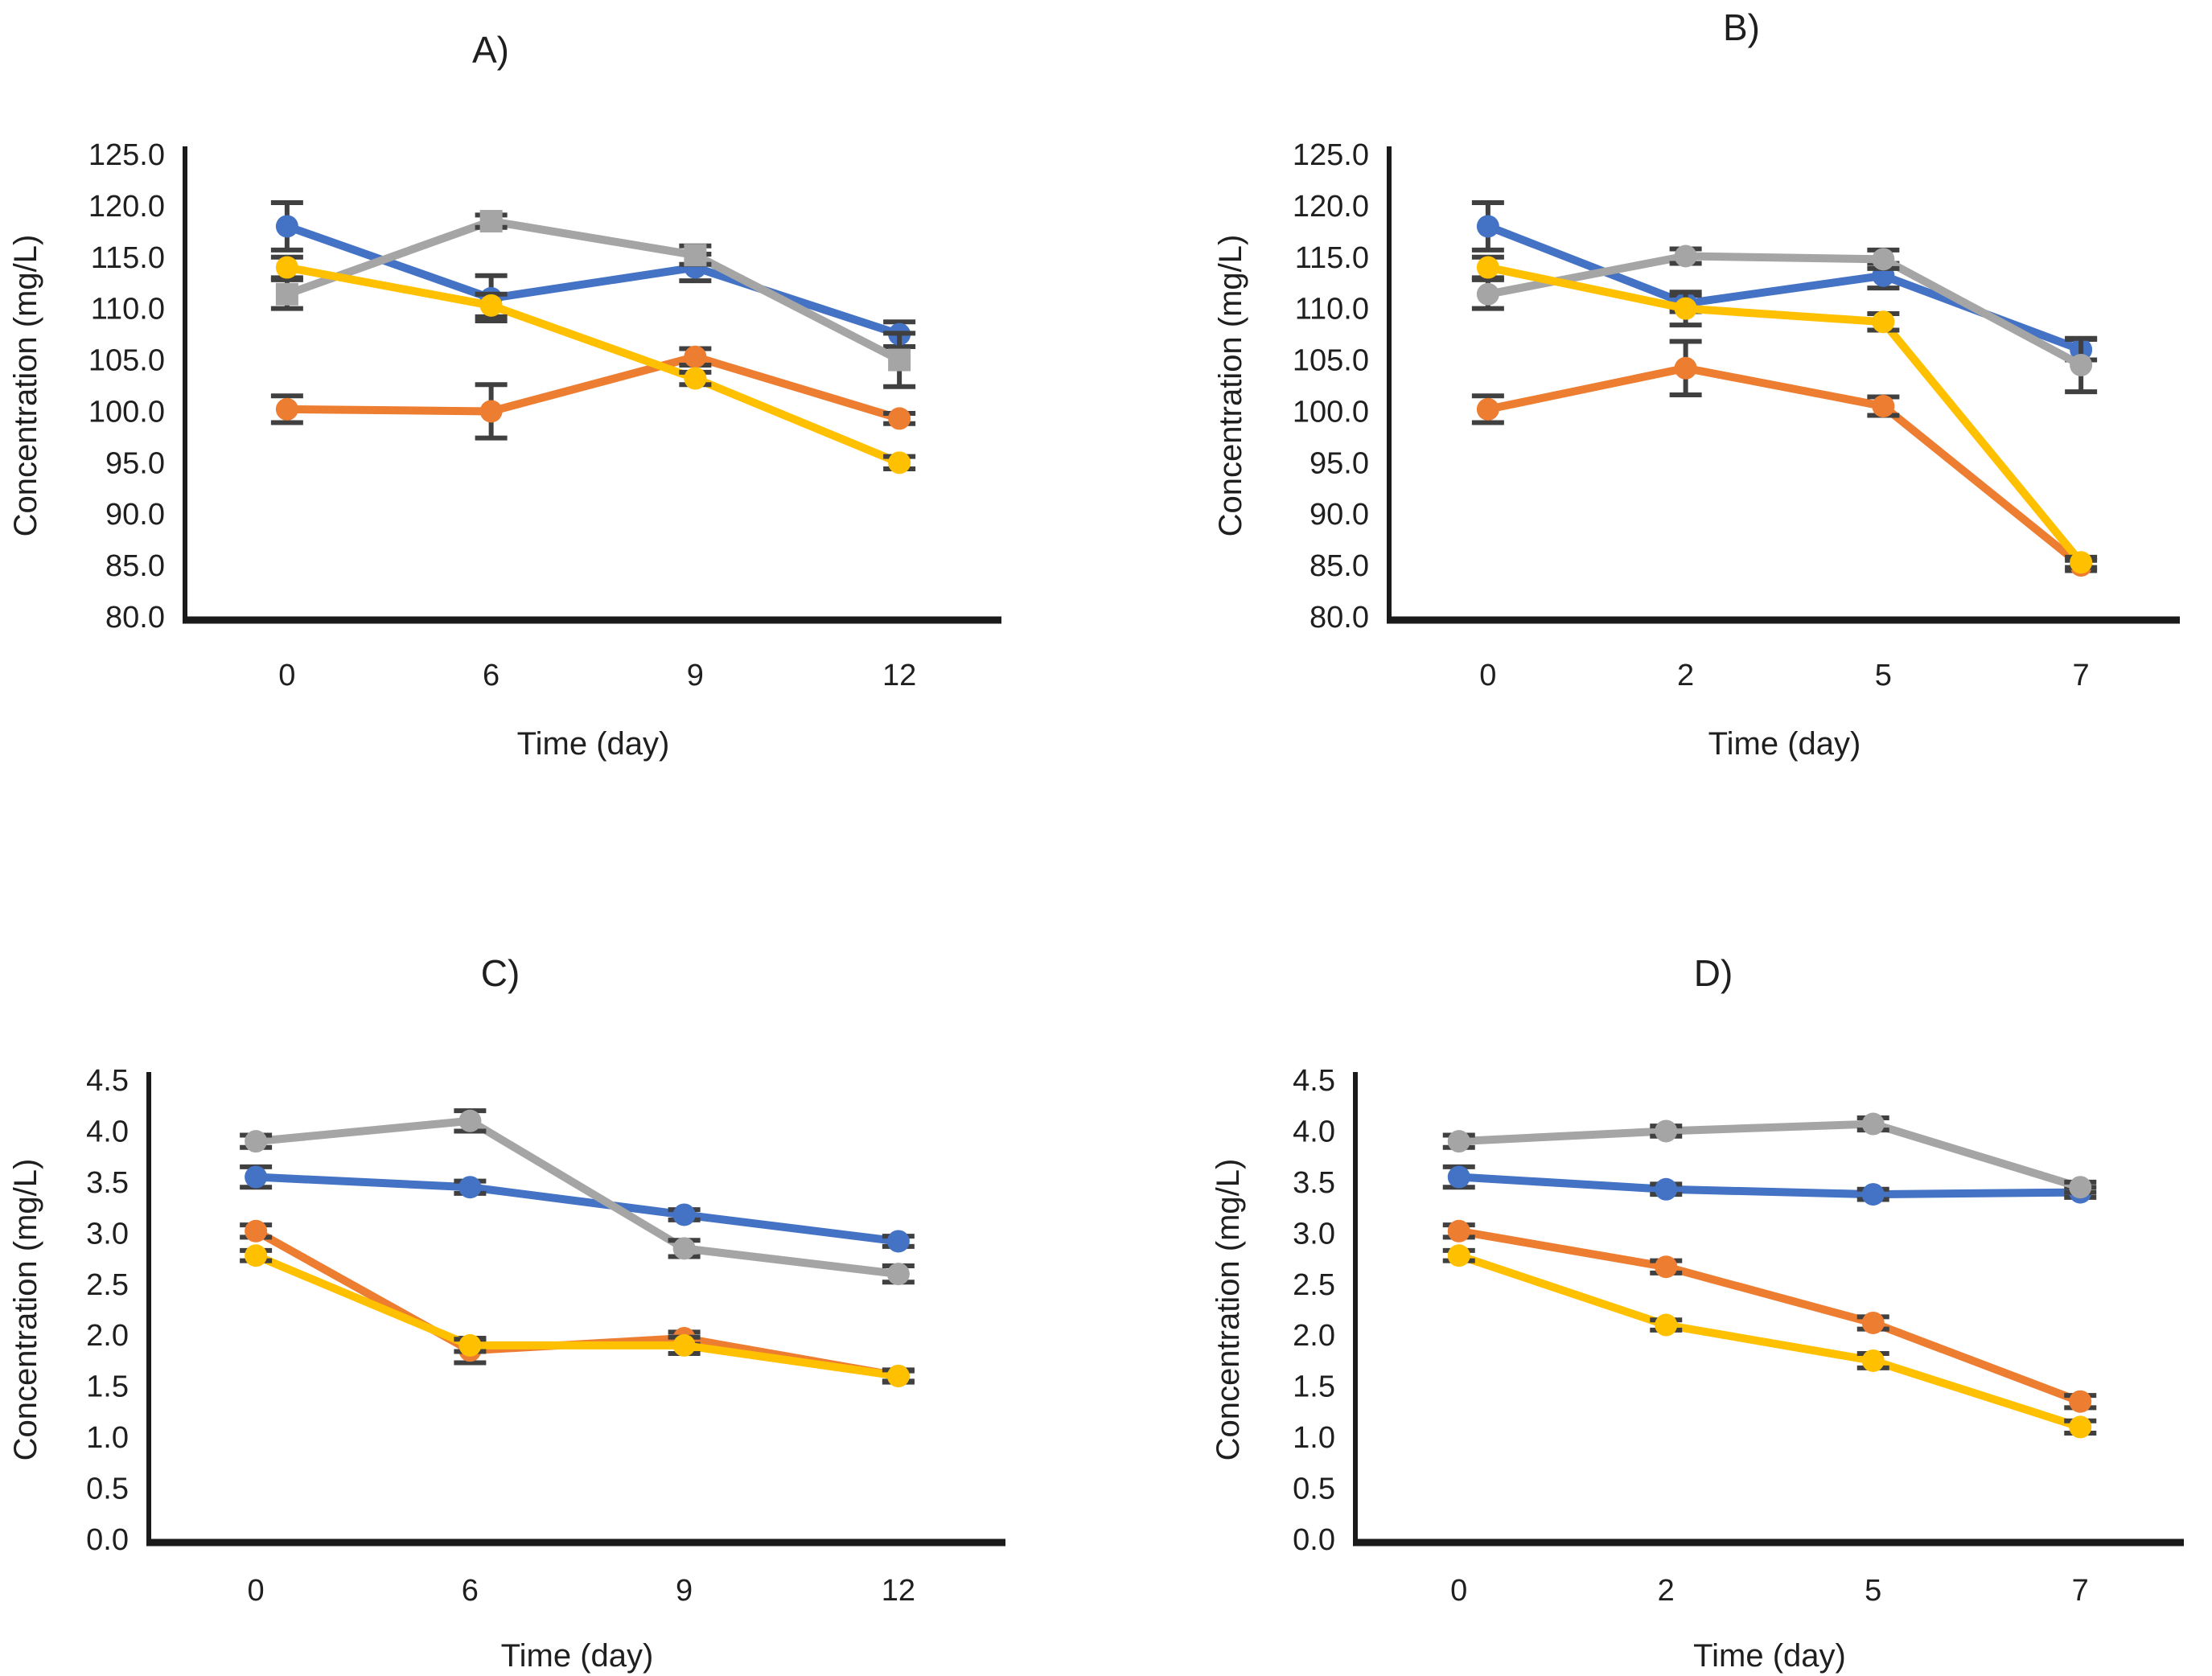  I want to click on x-tick-label: 9, so click(695, 675).